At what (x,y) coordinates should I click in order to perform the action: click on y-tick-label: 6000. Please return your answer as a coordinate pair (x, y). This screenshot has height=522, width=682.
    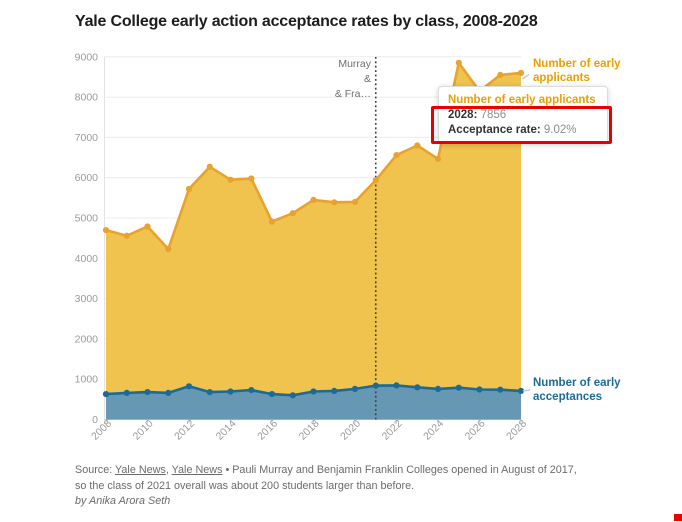
    Looking at the image, I should click on (87, 178).